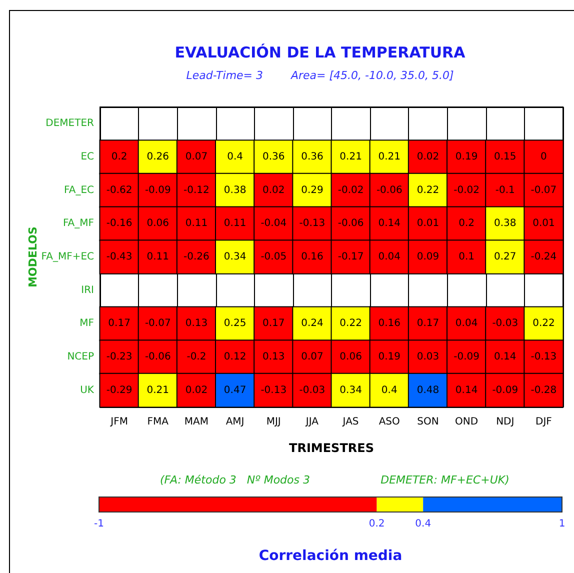 The width and height of the screenshot is (574, 573). I want to click on data-label: -0.04, so click(273, 224).